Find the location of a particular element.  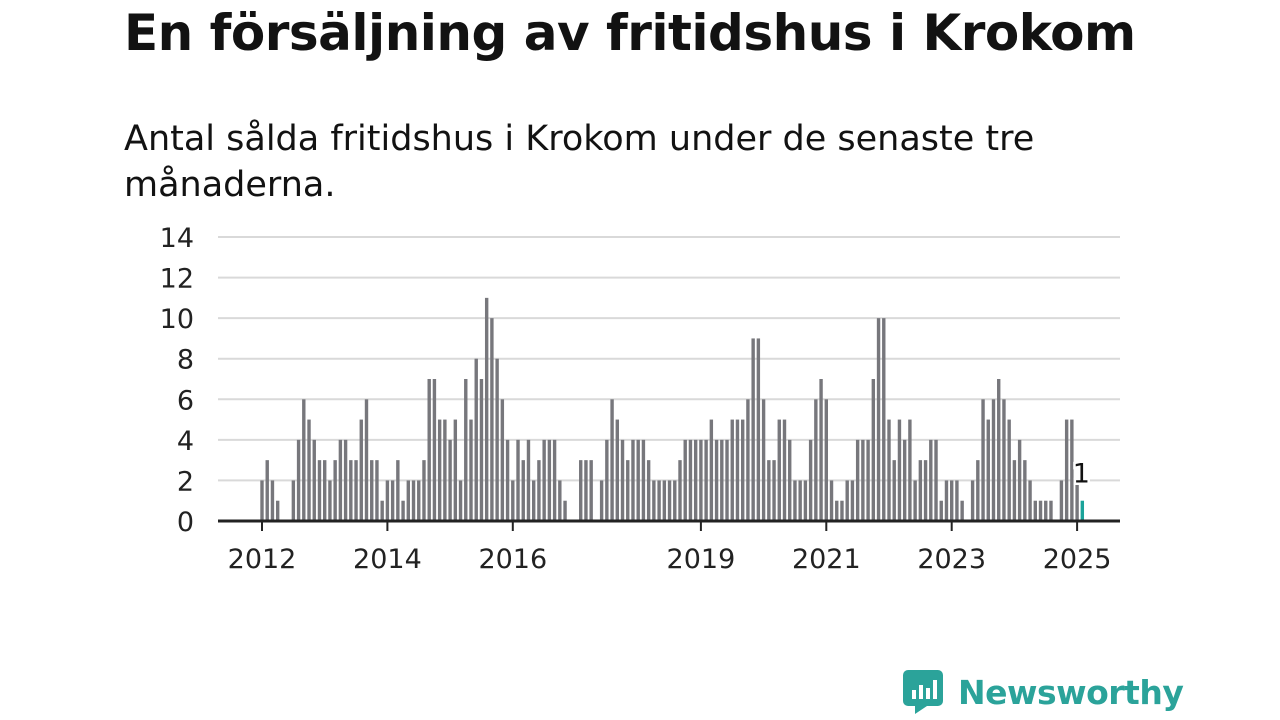

bar-highlight is located at coordinates (1082, 510).